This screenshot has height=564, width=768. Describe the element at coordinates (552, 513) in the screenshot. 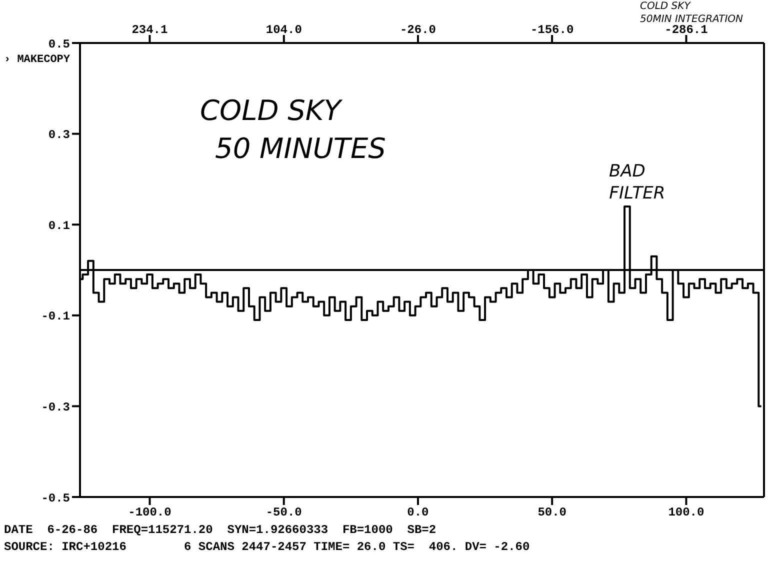

I see `x-tick-label: 50.0` at that location.